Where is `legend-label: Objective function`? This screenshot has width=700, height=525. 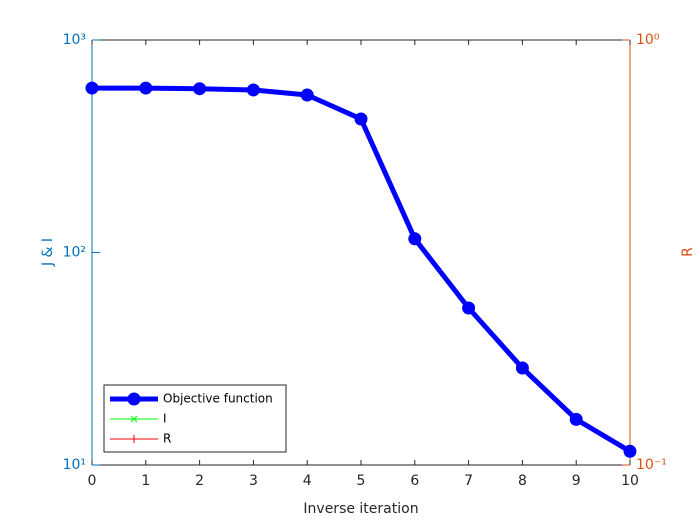
legend-label: Objective function is located at coordinates (218, 399).